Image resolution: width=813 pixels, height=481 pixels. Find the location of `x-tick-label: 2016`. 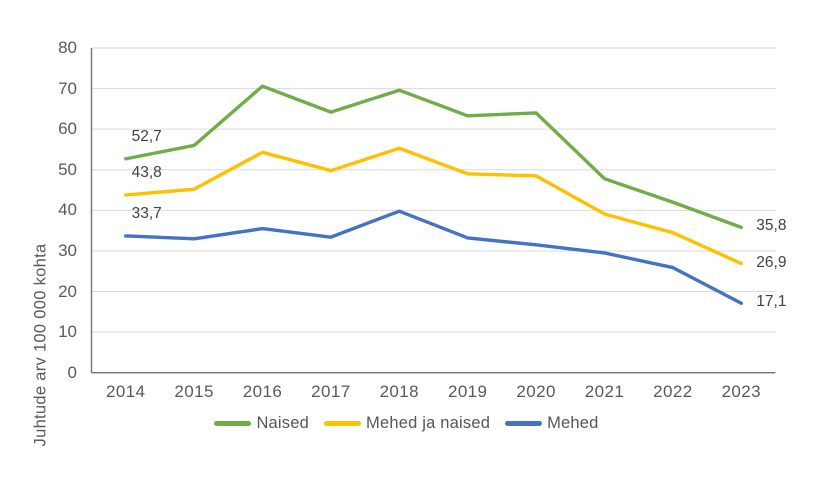

x-tick-label: 2016 is located at coordinates (262, 391).